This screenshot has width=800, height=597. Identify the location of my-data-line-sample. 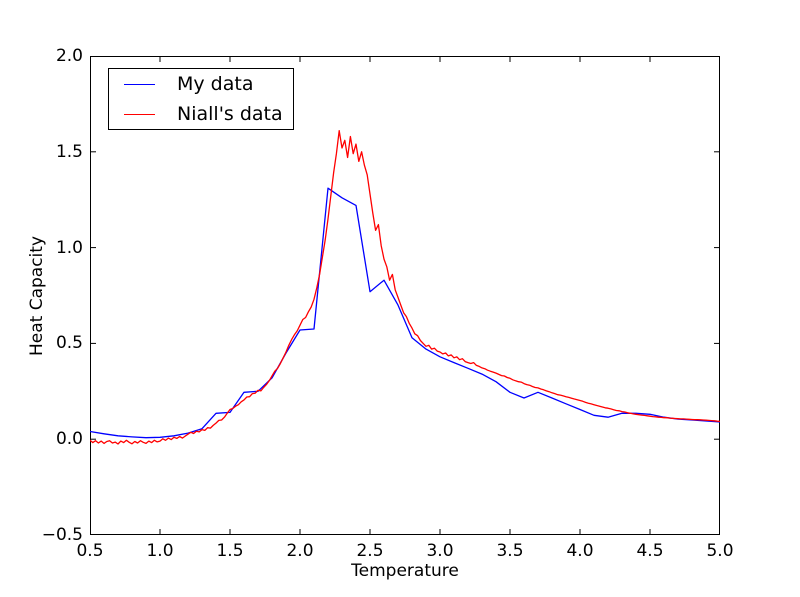
(139, 84).